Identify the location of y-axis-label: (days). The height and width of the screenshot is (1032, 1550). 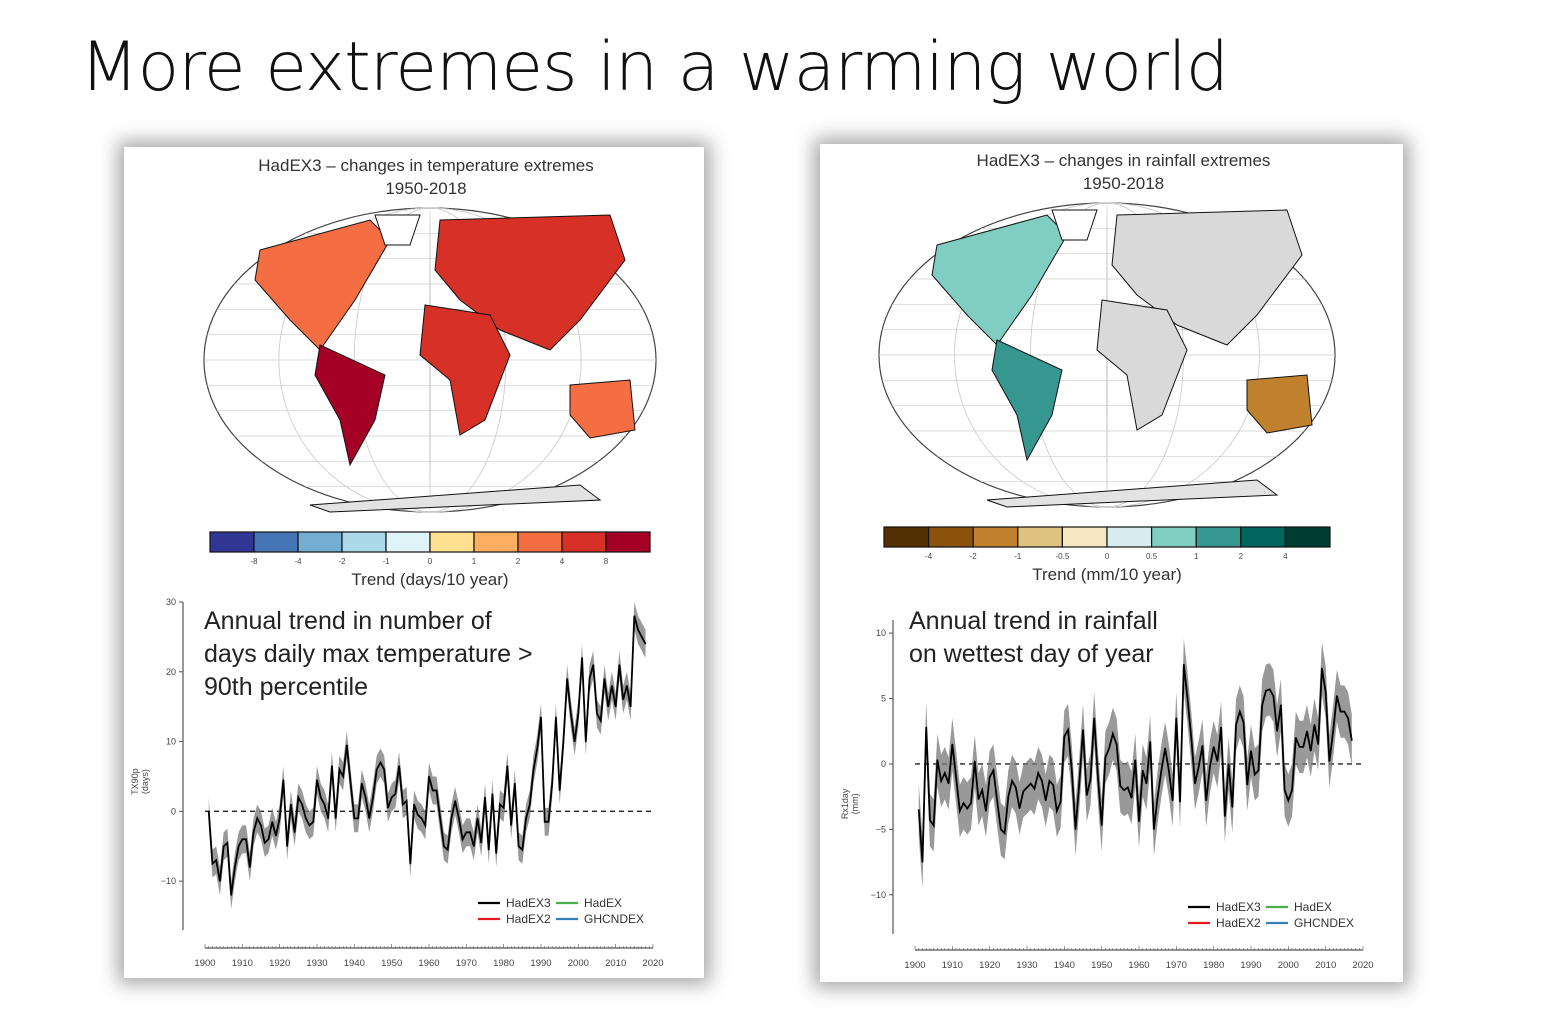
(145, 781).